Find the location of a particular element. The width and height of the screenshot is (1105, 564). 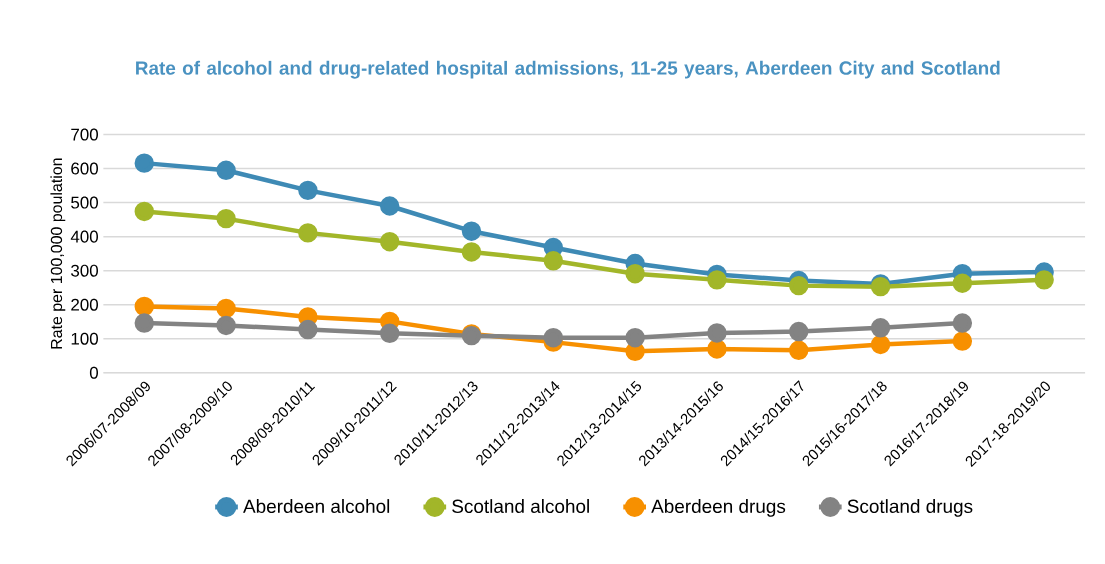

y-axis-title: Rate per 100,000 poulation is located at coordinates (58, 253).